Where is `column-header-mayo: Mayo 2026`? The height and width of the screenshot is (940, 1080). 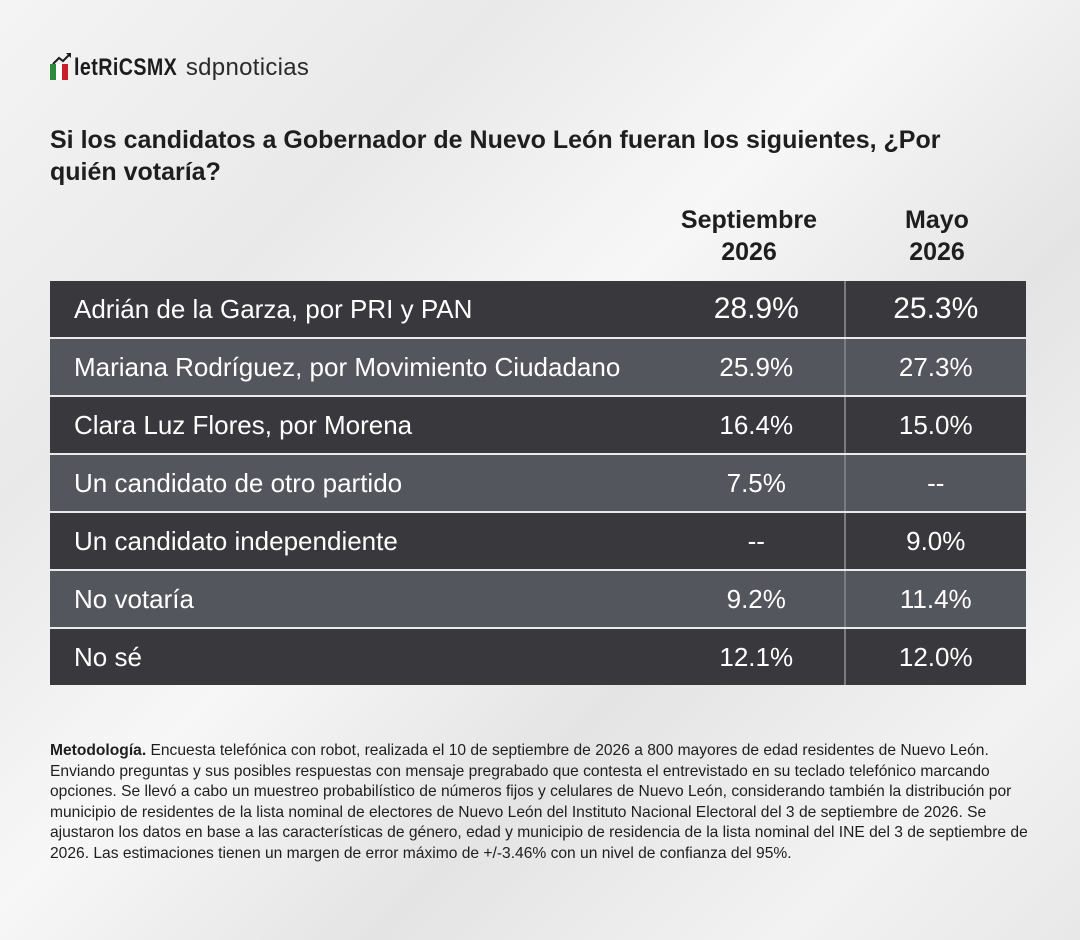 column-header-mayo: Mayo 2026 is located at coordinates (937, 236).